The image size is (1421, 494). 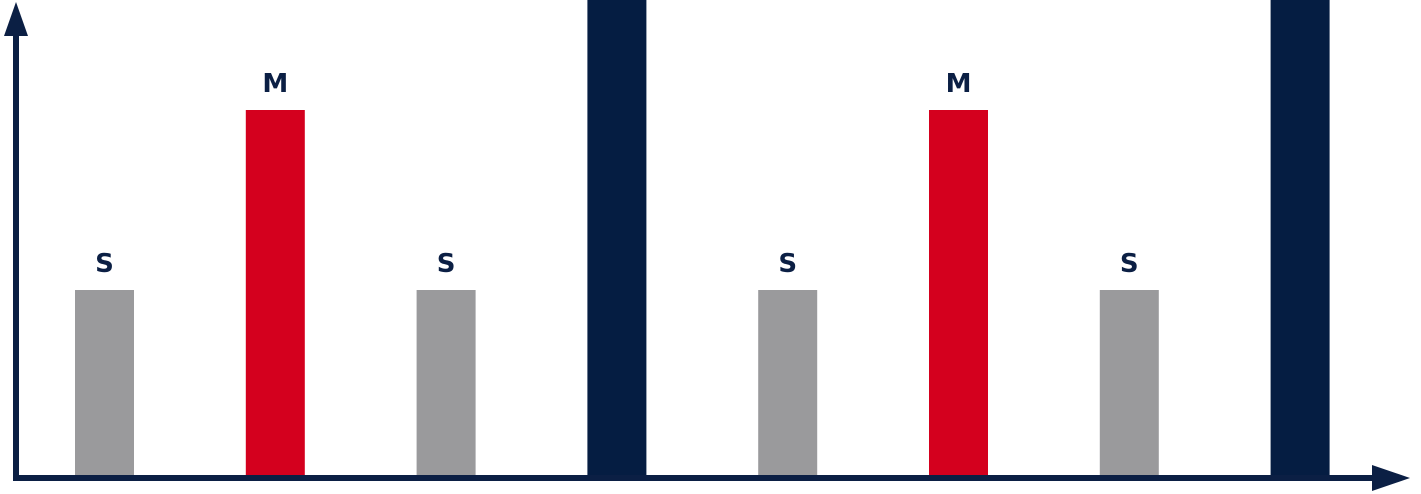 What do you see at coordinates (959, 84) in the screenshot?
I see `bar-label-6: M` at bounding box center [959, 84].